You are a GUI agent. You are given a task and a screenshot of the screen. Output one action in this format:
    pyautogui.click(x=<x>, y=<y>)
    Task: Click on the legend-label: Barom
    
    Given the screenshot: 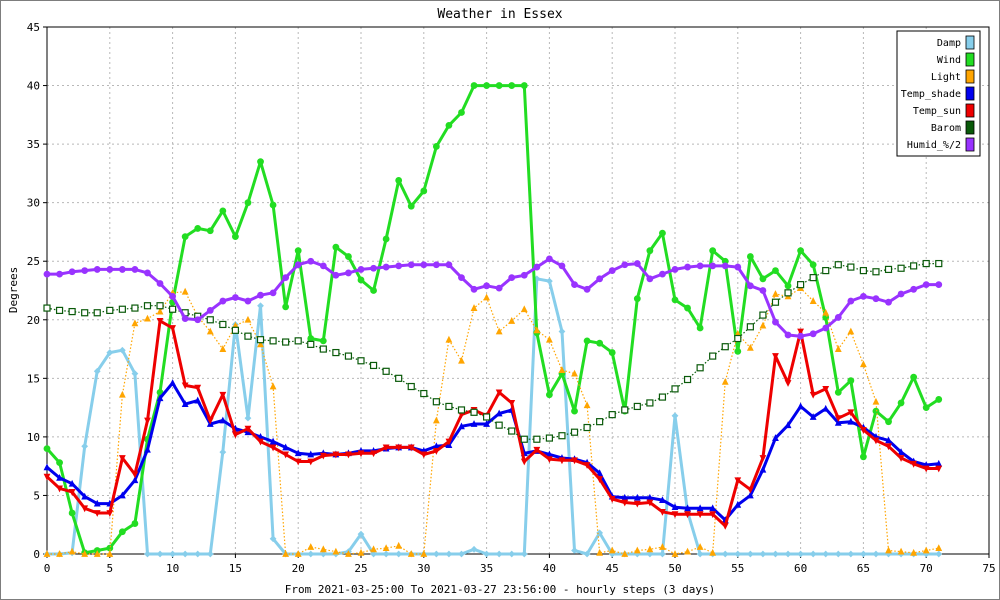 What is the action you would take?
    pyautogui.click(x=946, y=128)
    